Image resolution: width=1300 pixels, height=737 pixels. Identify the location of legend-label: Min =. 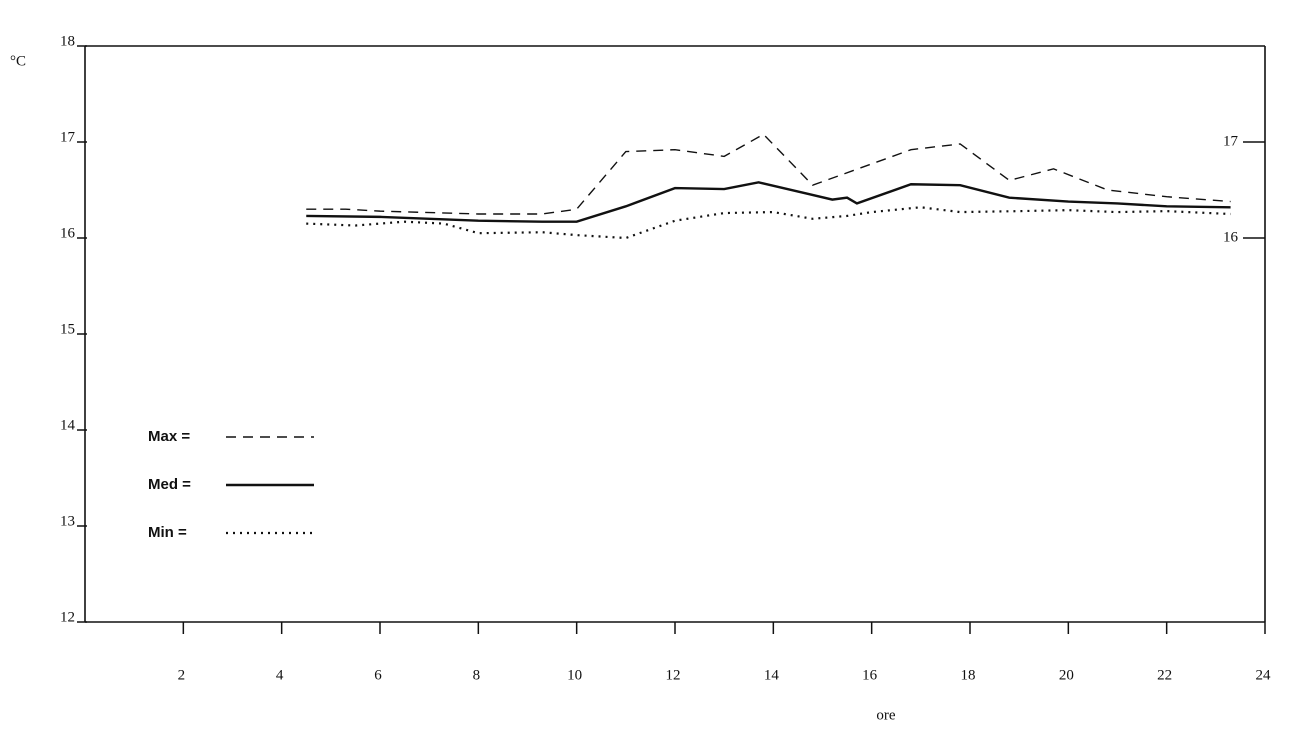
(167, 532).